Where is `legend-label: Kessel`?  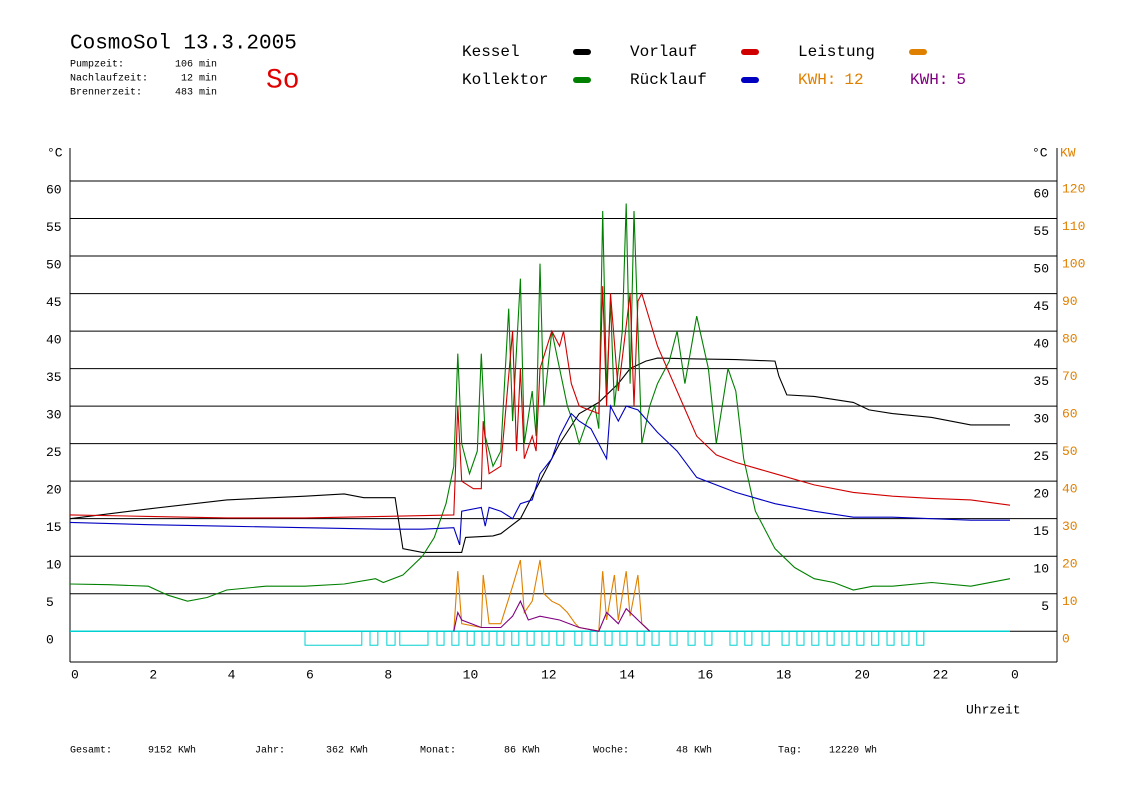 legend-label: Kessel is located at coordinates (491, 52).